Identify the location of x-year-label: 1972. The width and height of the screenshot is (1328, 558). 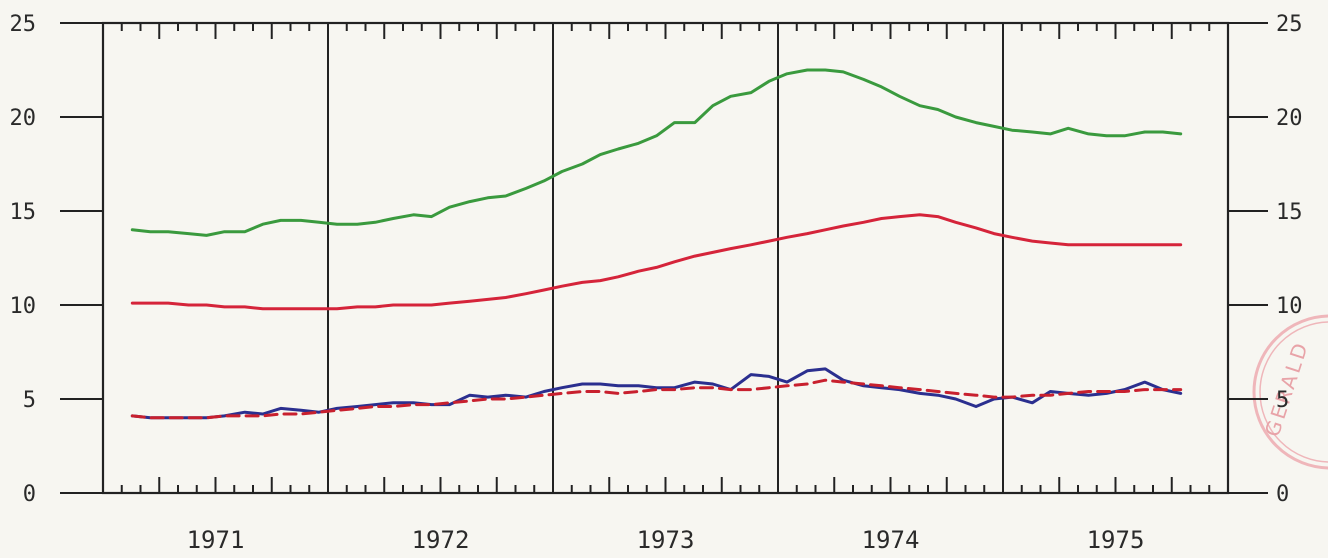
(441, 540).